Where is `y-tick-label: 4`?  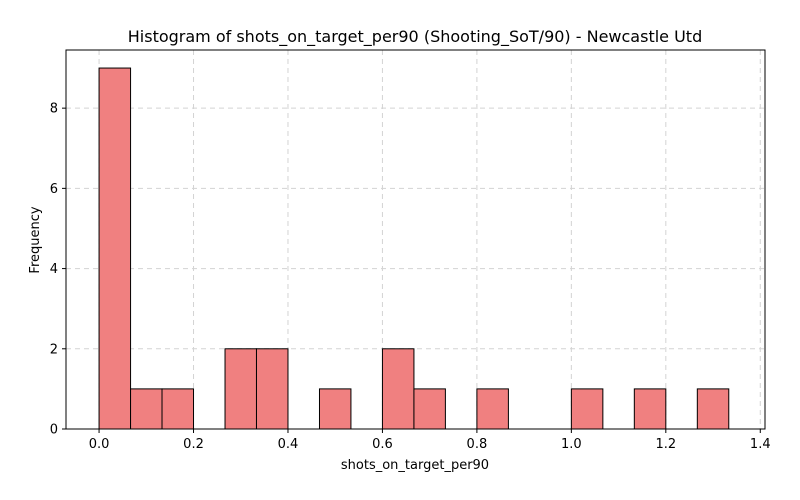
y-tick-label: 4 is located at coordinates (54, 269).